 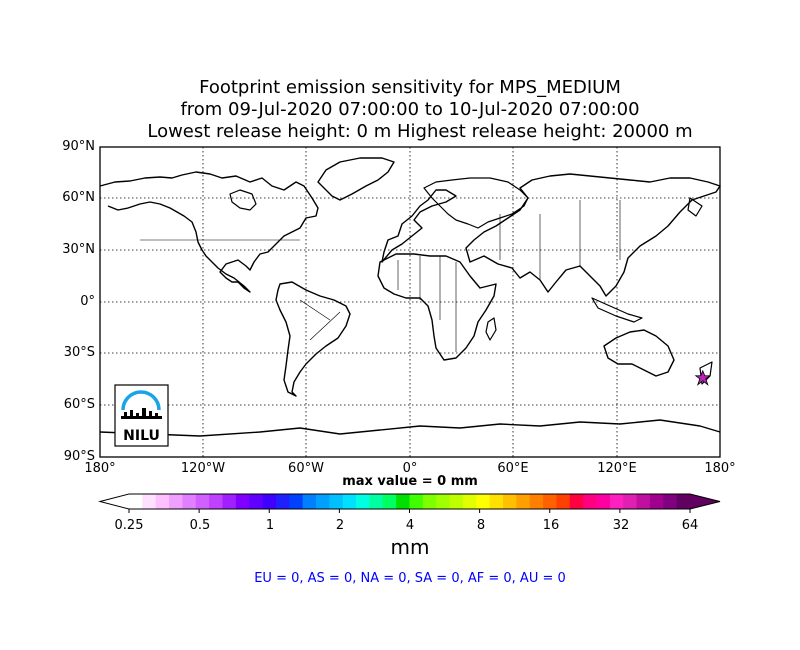 I want to click on lon-label-180w: 180°, so click(x=100, y=468).